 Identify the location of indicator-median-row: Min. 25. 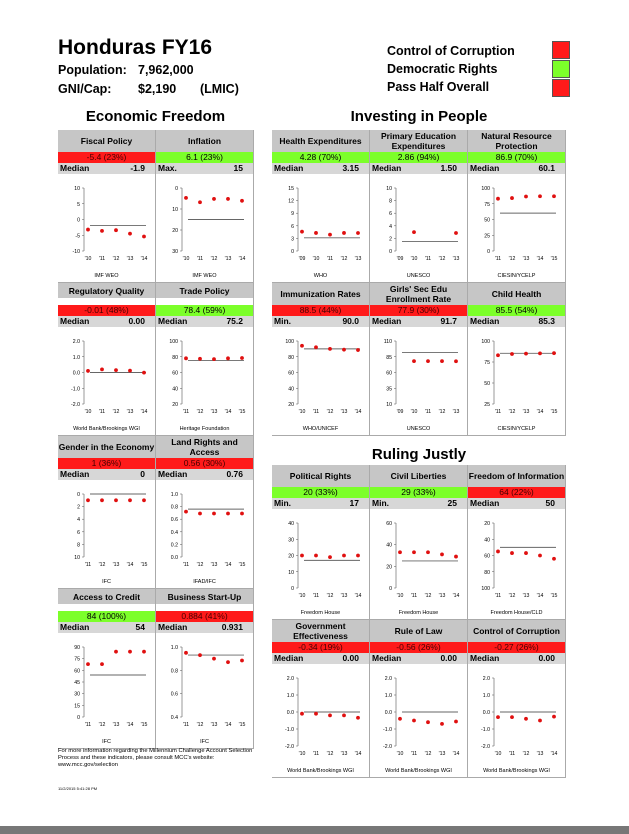
(418, 503).